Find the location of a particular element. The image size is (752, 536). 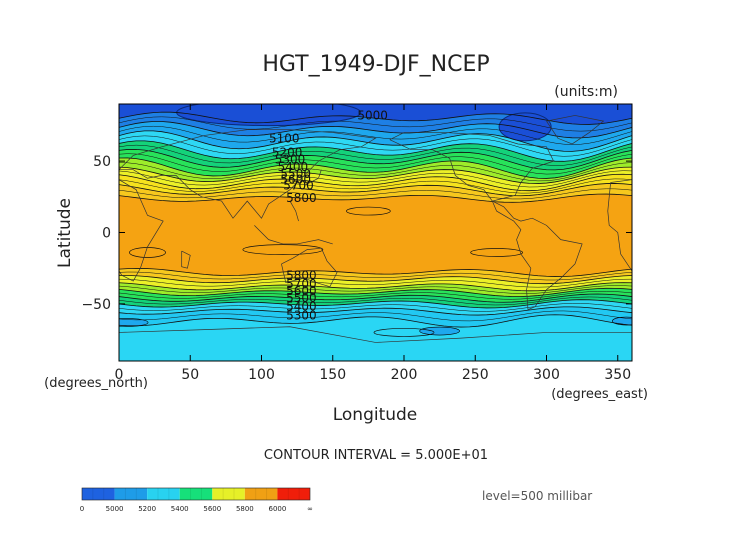

y-tick-label-0: 0 is located at coordinates (106, 234).